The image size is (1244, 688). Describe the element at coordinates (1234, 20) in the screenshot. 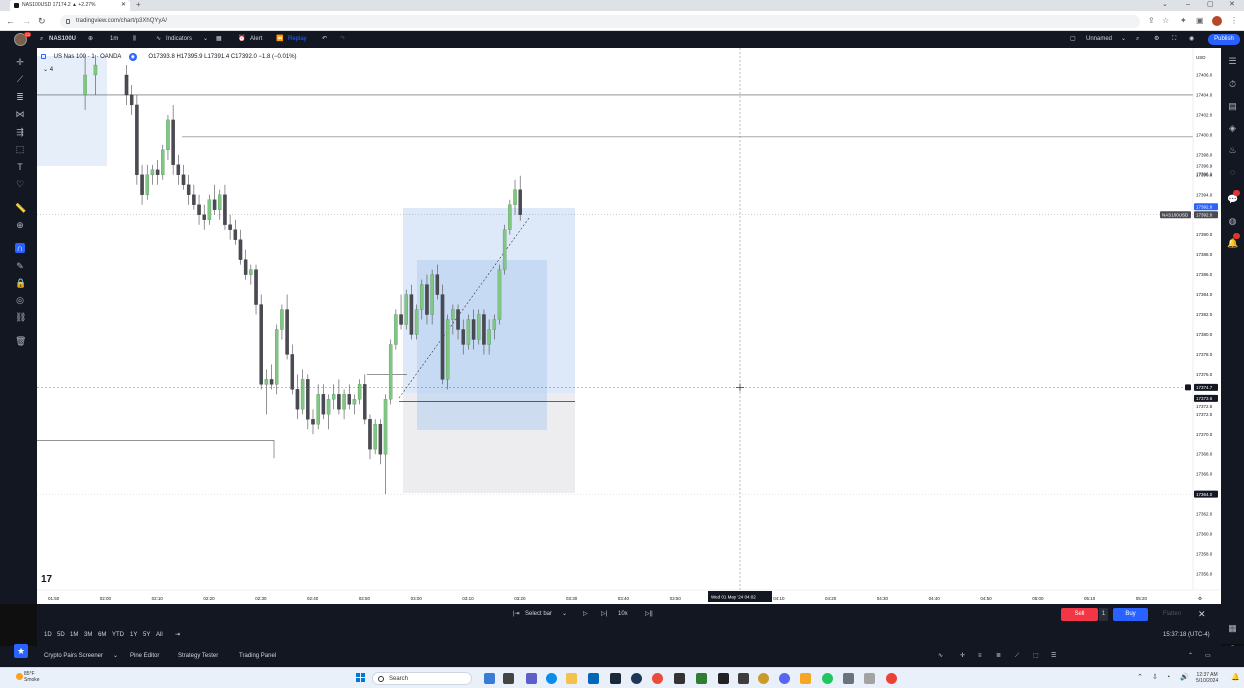

I see `browser-menu-icon: ⋮` at that location.